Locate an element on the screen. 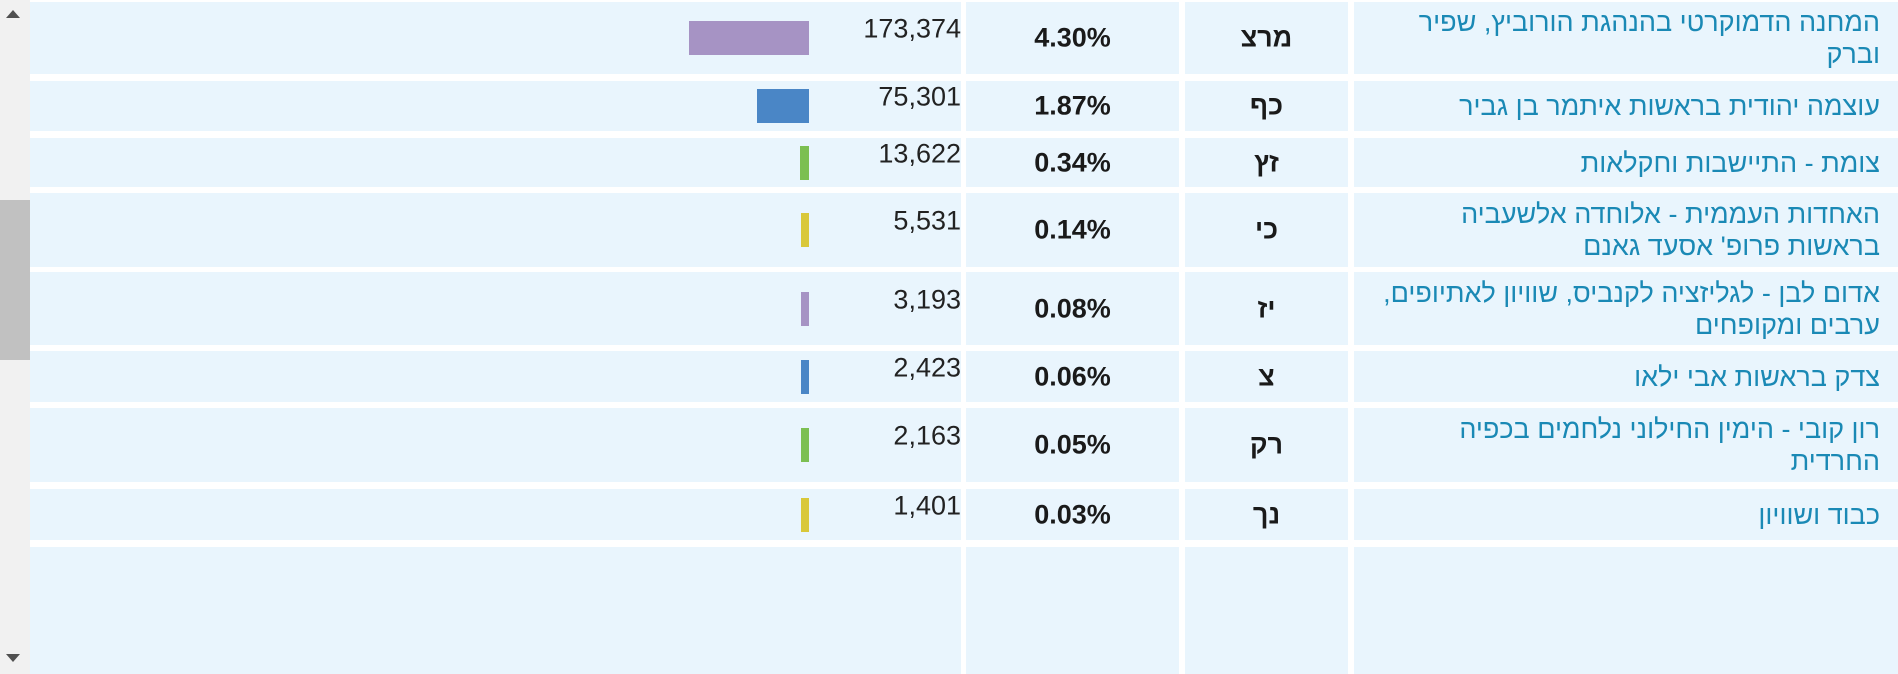 This screenshot has height=674, width=1898. percent-cell: 1.87% is located at coordinates (1072, 106).